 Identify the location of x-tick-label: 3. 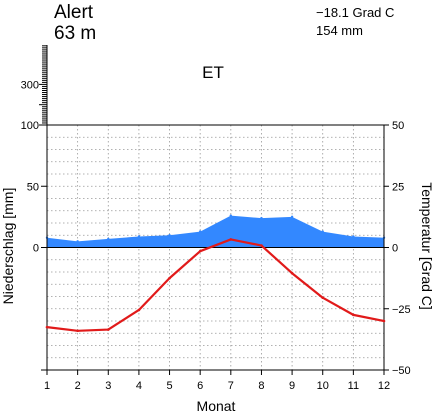
(108, 386).